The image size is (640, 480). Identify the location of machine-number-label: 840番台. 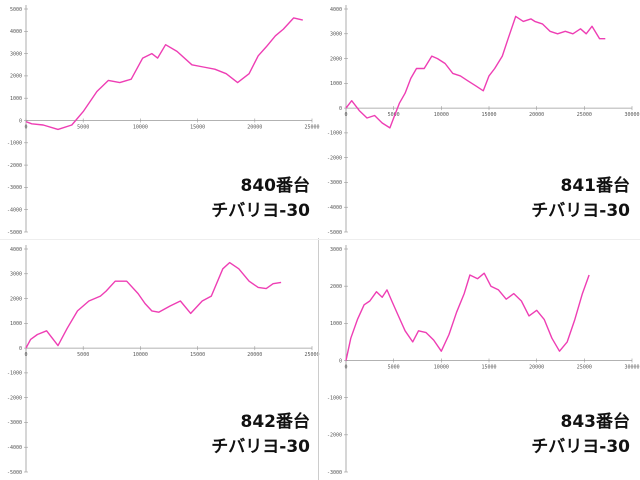
(275, 186).